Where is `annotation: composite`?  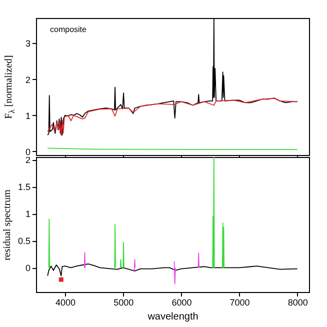 annotation: composite is located at coordinates (69, 29).